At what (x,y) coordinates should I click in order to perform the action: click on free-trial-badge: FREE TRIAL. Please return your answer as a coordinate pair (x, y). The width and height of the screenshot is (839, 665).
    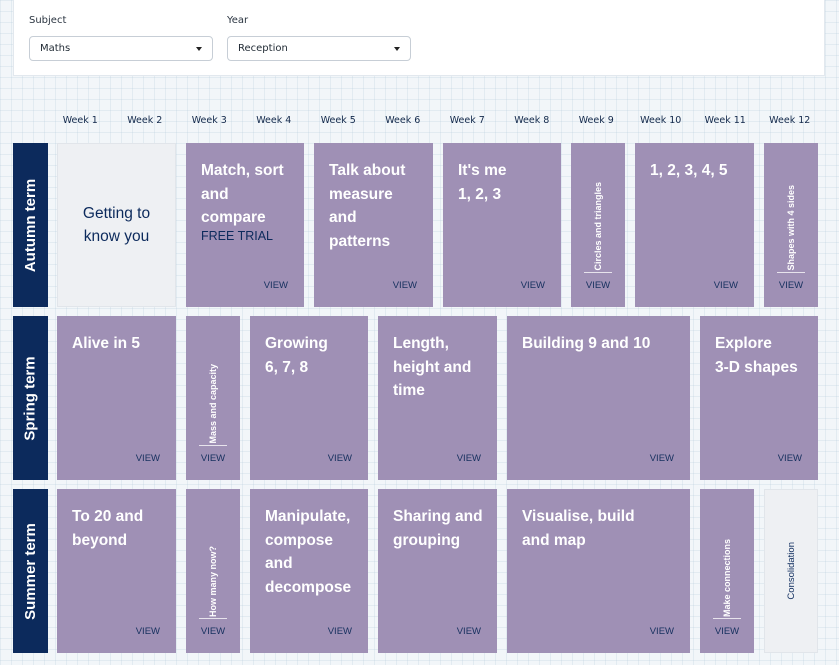
    Looking at the image, I should click on (237, 236).